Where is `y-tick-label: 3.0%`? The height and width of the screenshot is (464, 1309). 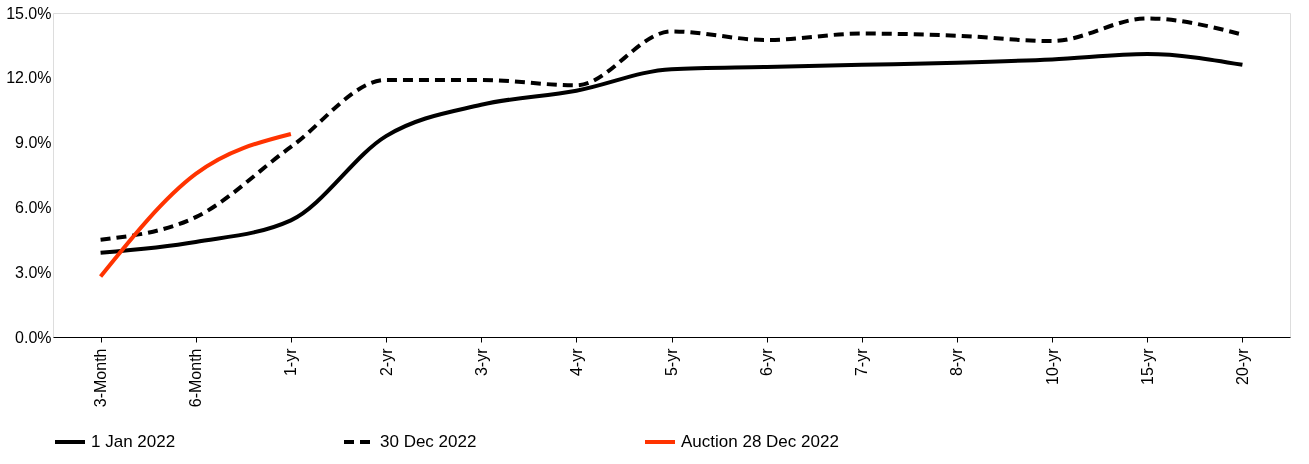 y-tick-label: 3.0% is located at coordinates (33, 272).